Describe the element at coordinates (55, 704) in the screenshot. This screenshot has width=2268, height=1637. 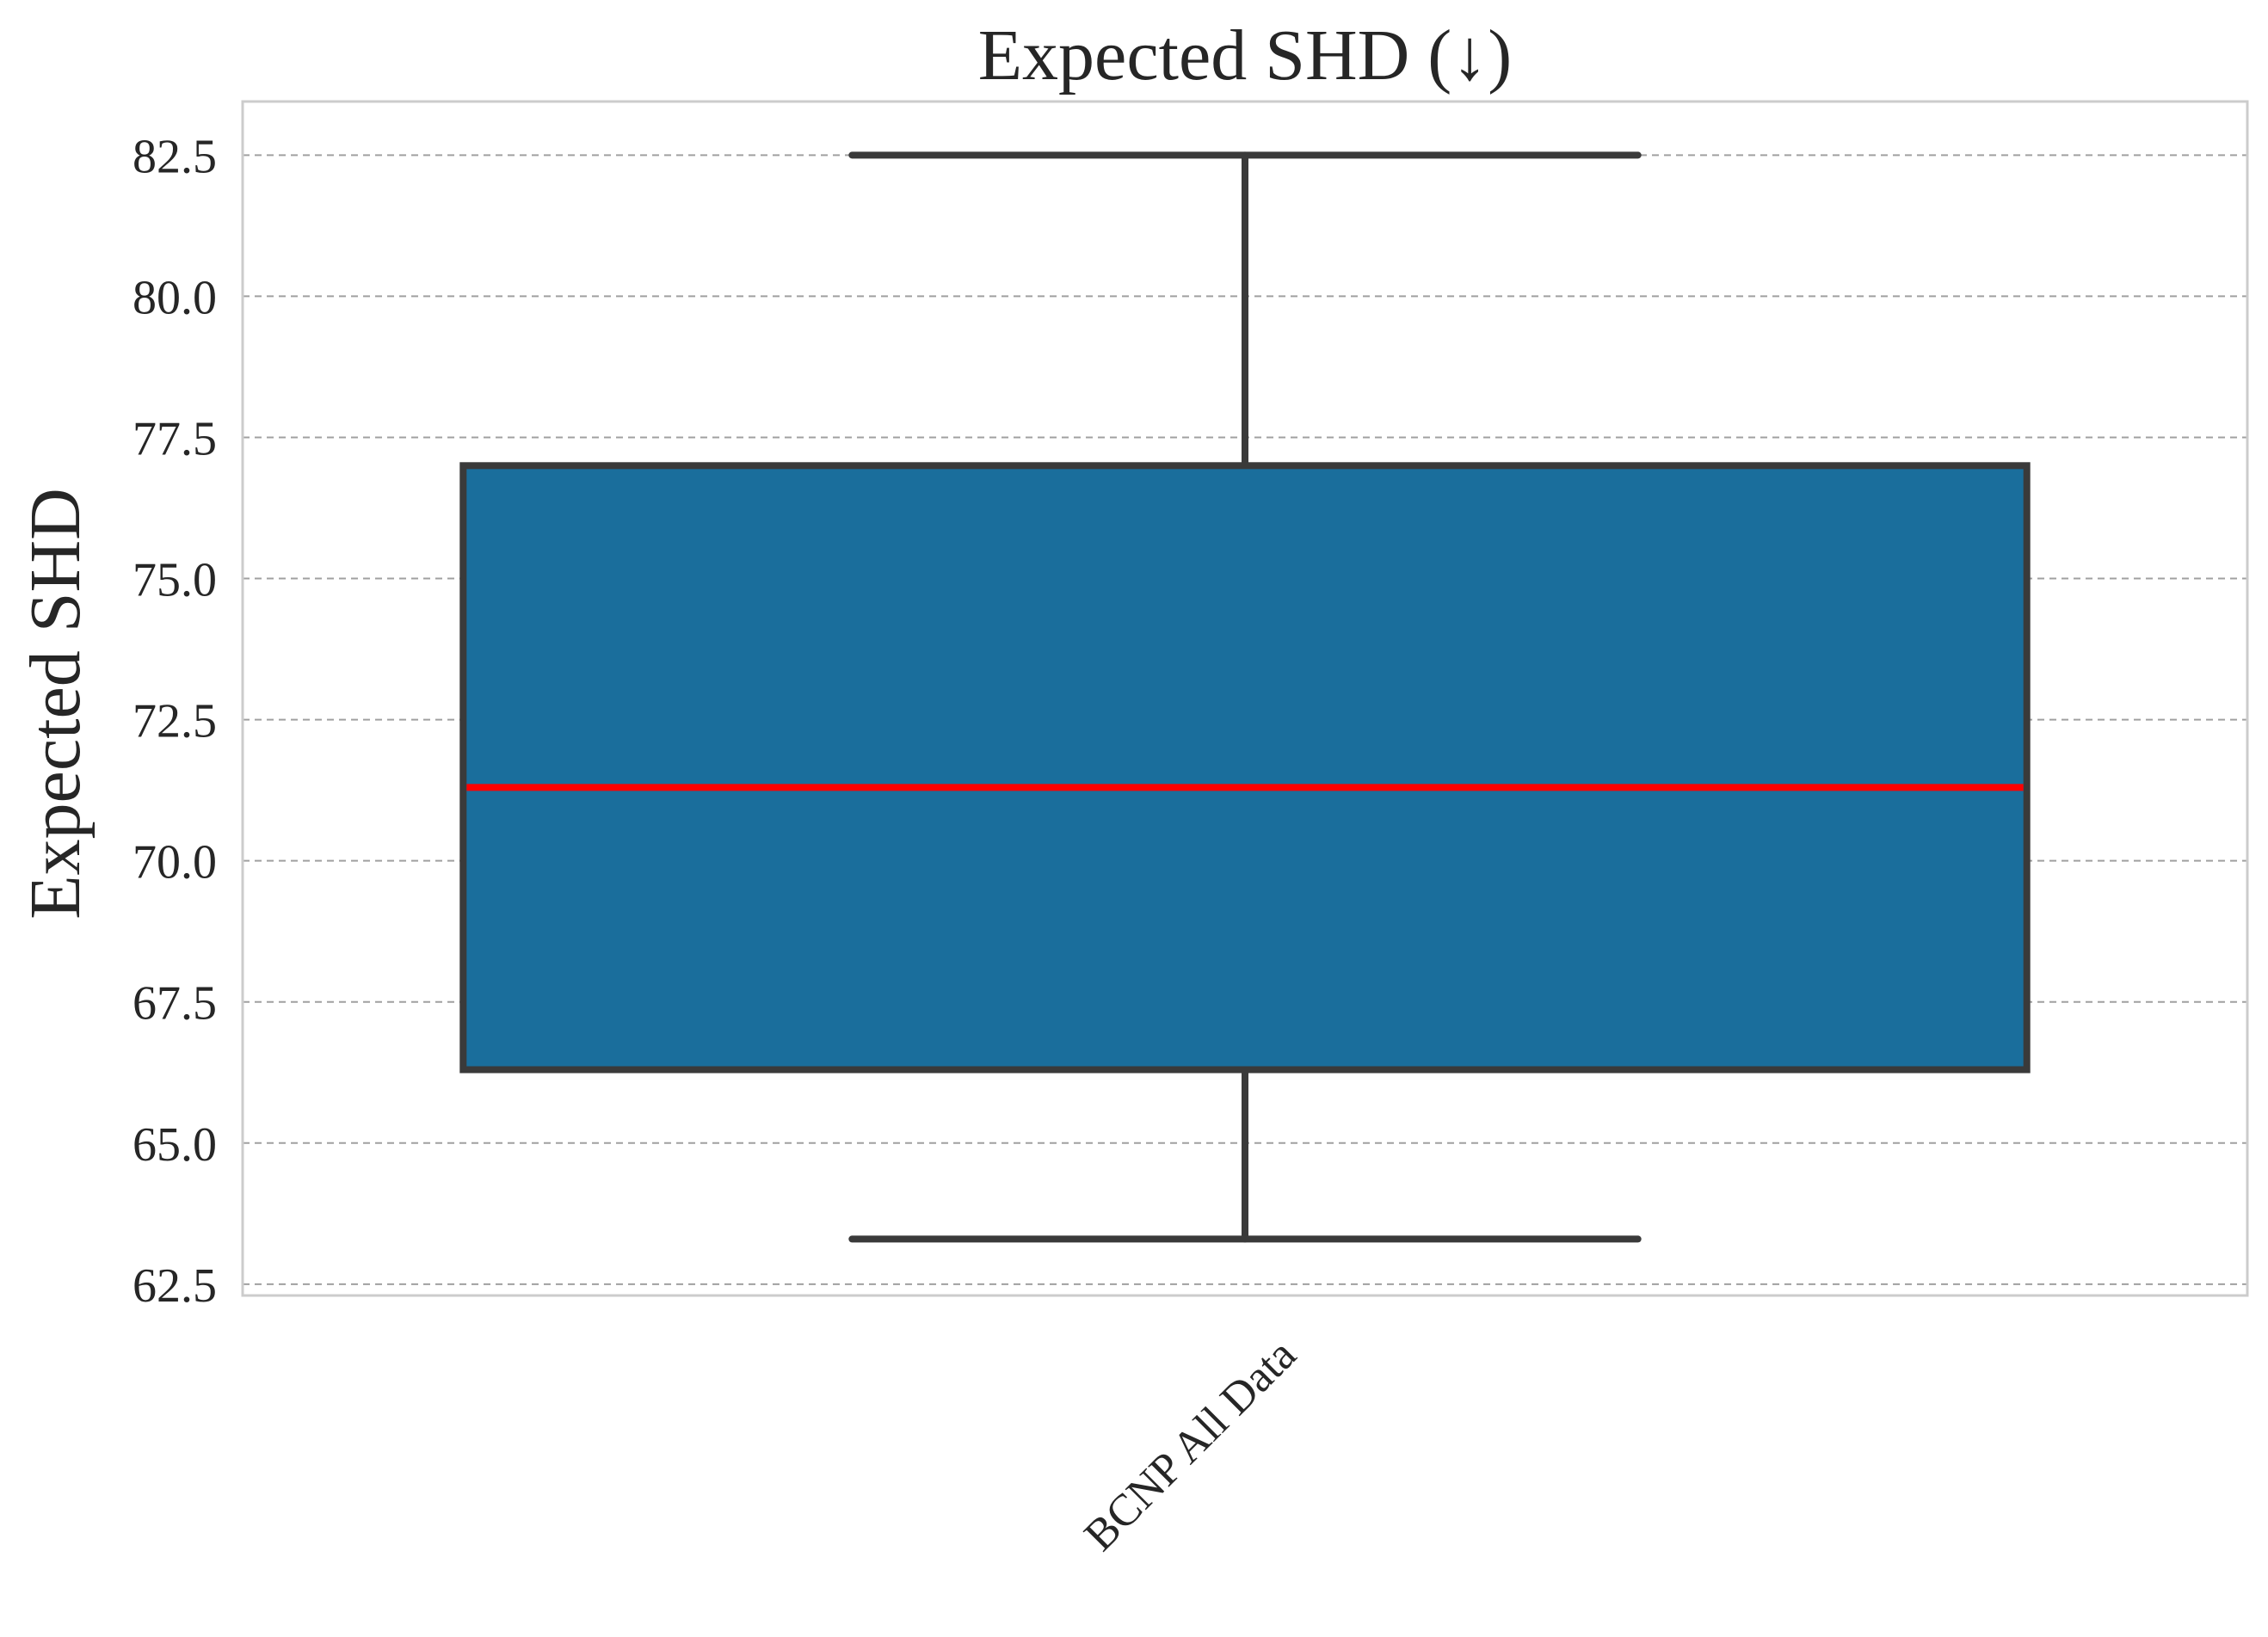
I see `y-axis-label: Expected SHD` at that location.